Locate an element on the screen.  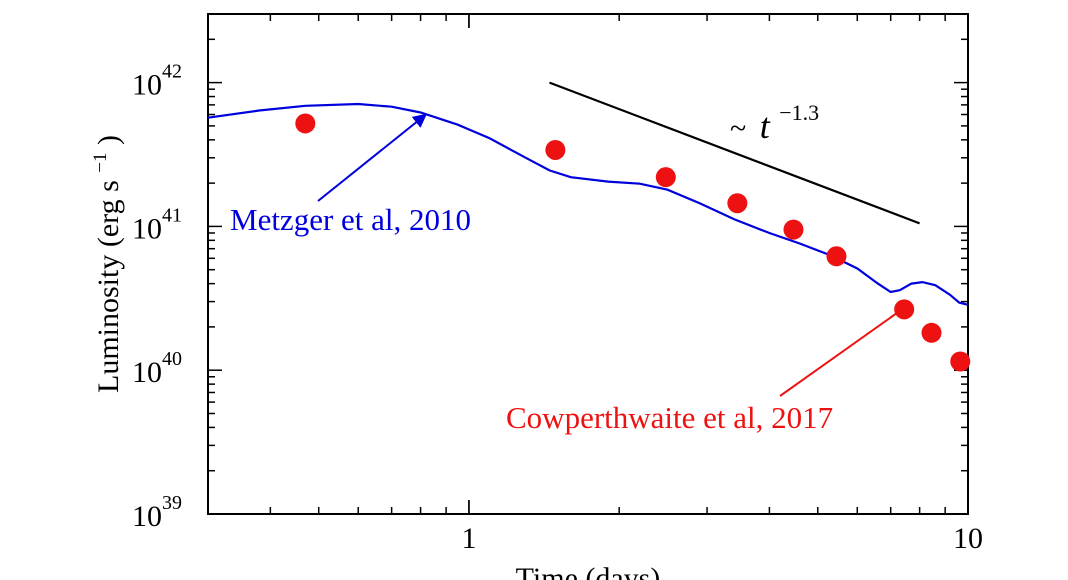
power-law-reference-line is located at coordinates (735, 153).